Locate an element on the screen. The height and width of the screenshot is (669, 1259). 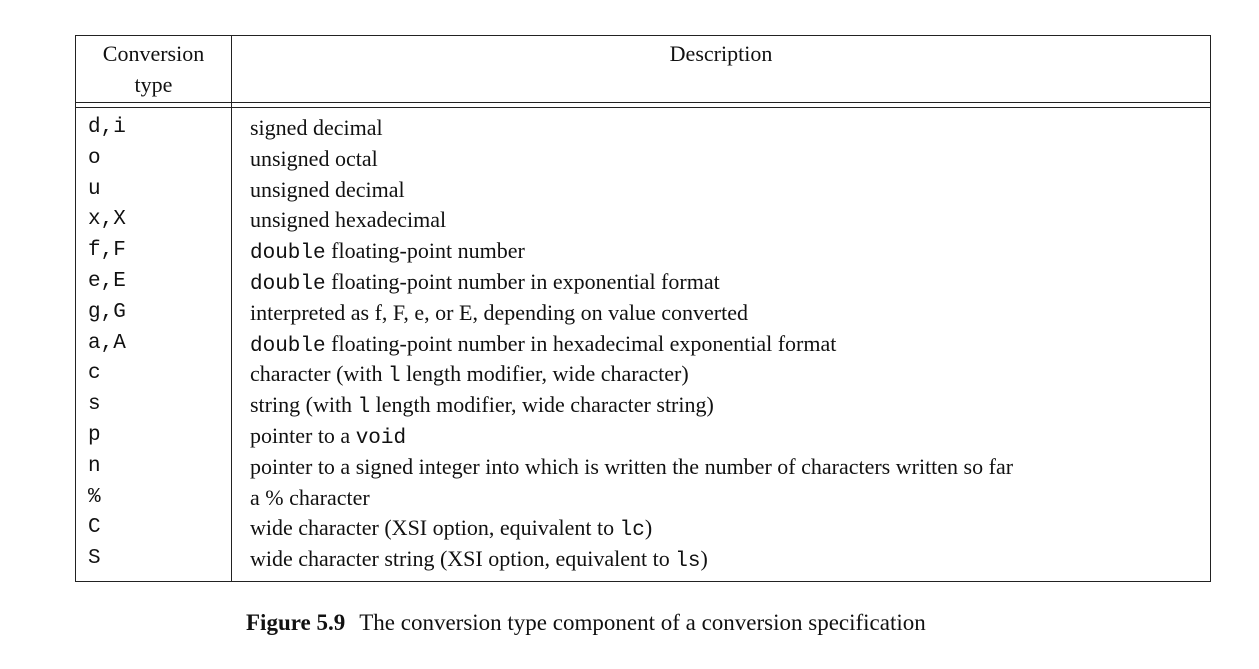
header-rule-col1 is located at coordinates (154, 105).